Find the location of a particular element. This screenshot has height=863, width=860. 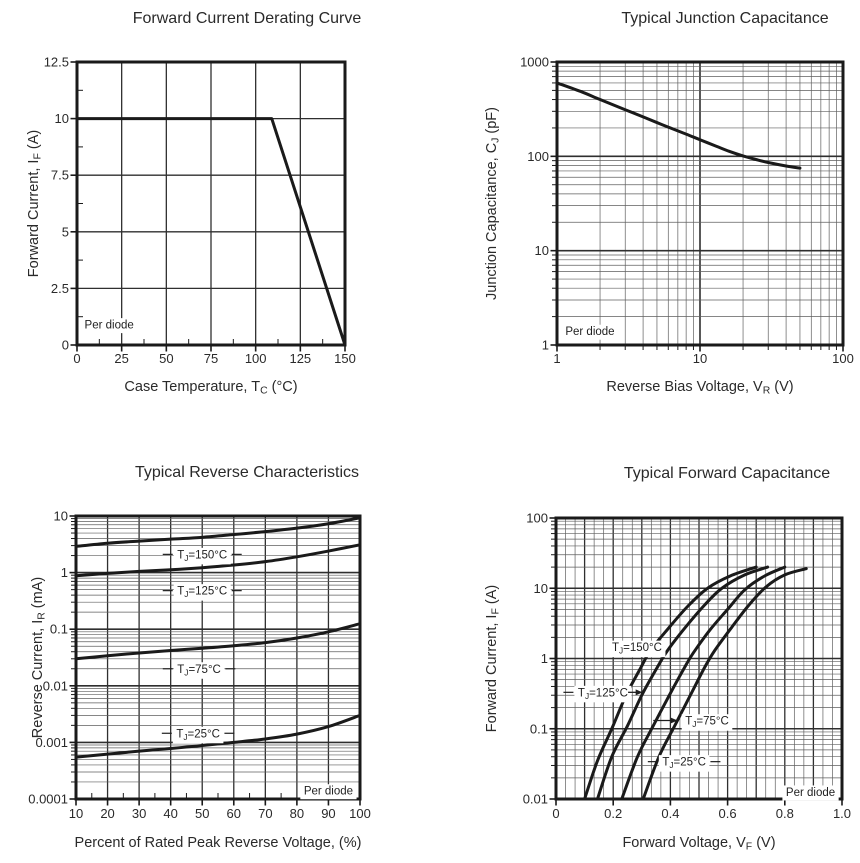

svg-text: 150 is located at coordinates (345, 358).